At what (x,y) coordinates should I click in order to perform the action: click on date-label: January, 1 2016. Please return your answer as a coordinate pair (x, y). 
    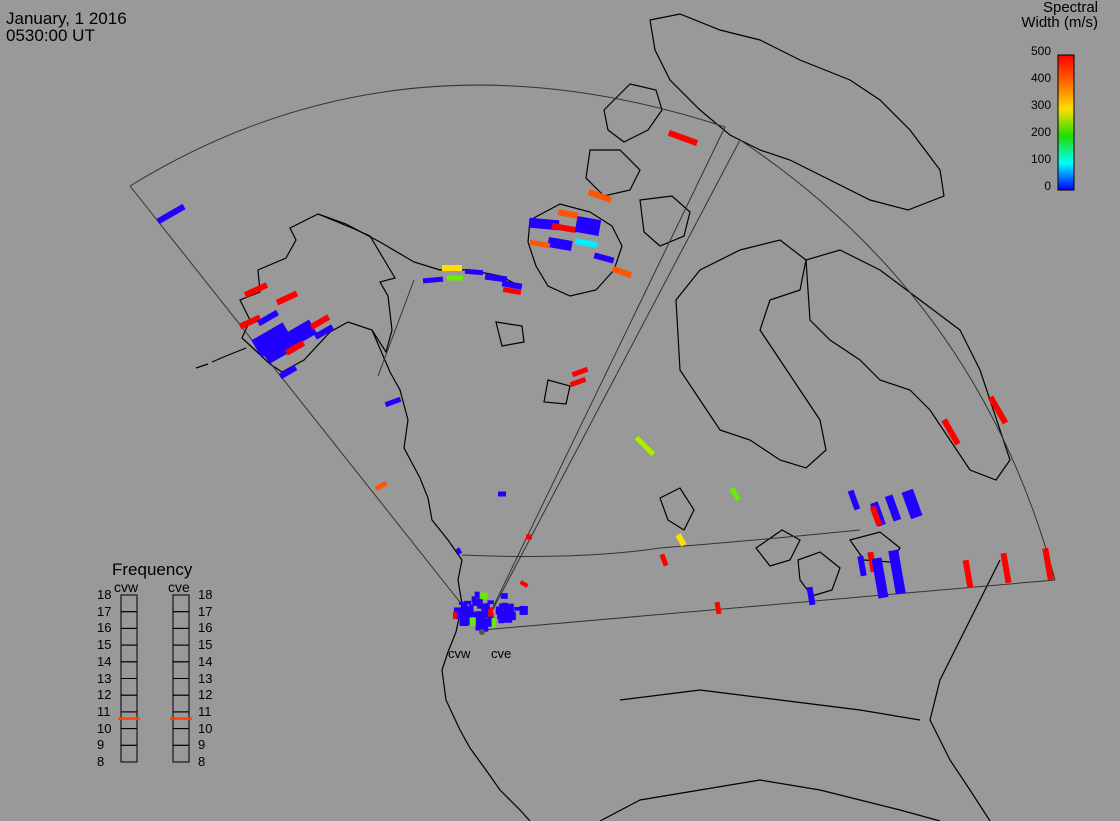
    Looking at the image, I should click on (66, 18).